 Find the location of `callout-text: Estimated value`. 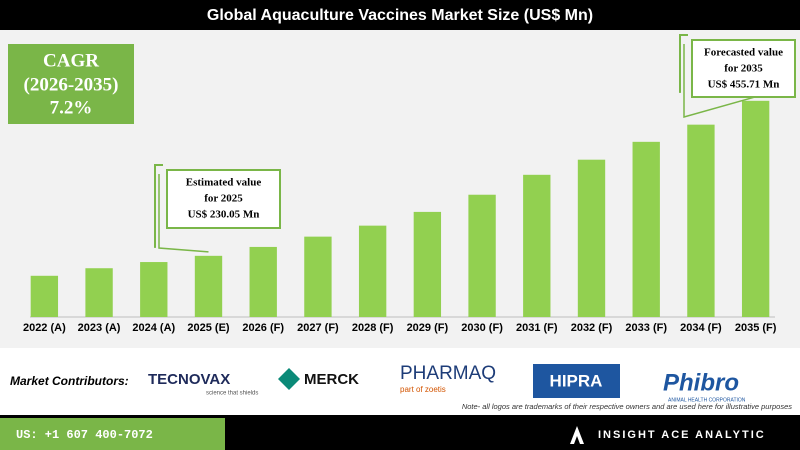

callout-text: Estimated value is located at coordinates (224, 183).